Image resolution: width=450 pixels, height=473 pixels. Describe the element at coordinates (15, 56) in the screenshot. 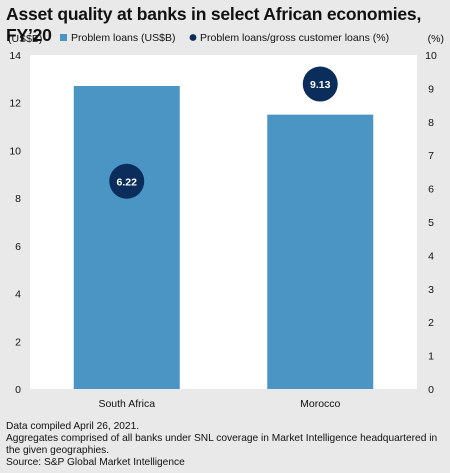

I see `left-tick-label: 14` at that location.